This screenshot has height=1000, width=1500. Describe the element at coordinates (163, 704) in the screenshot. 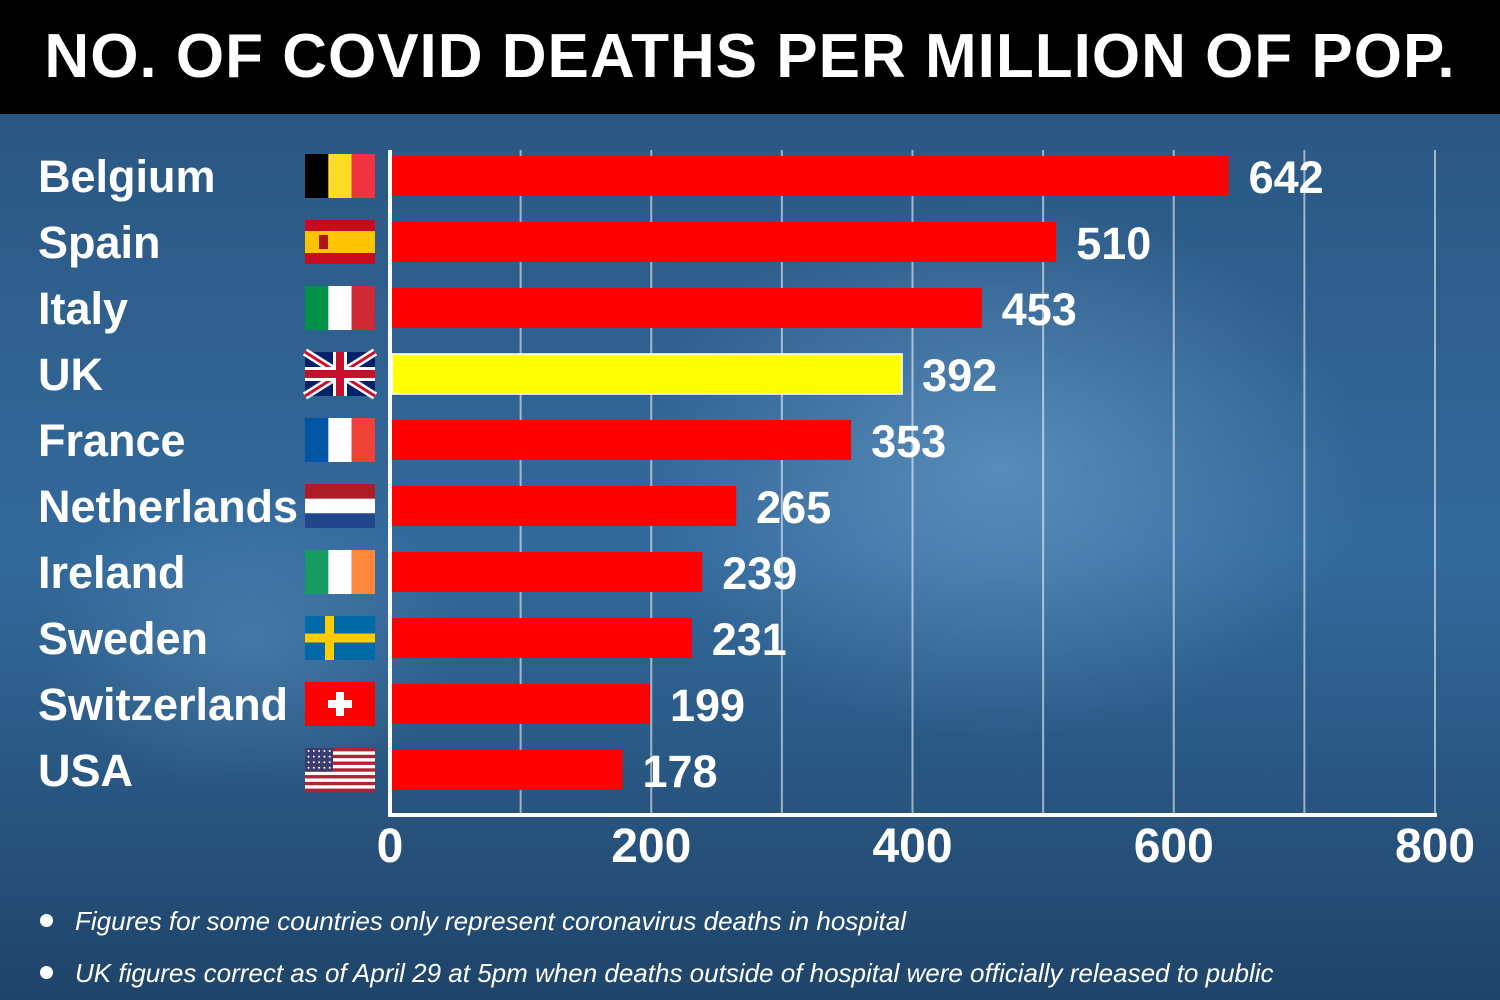

I see `category-label-switzerland: Switzerland` at that location.